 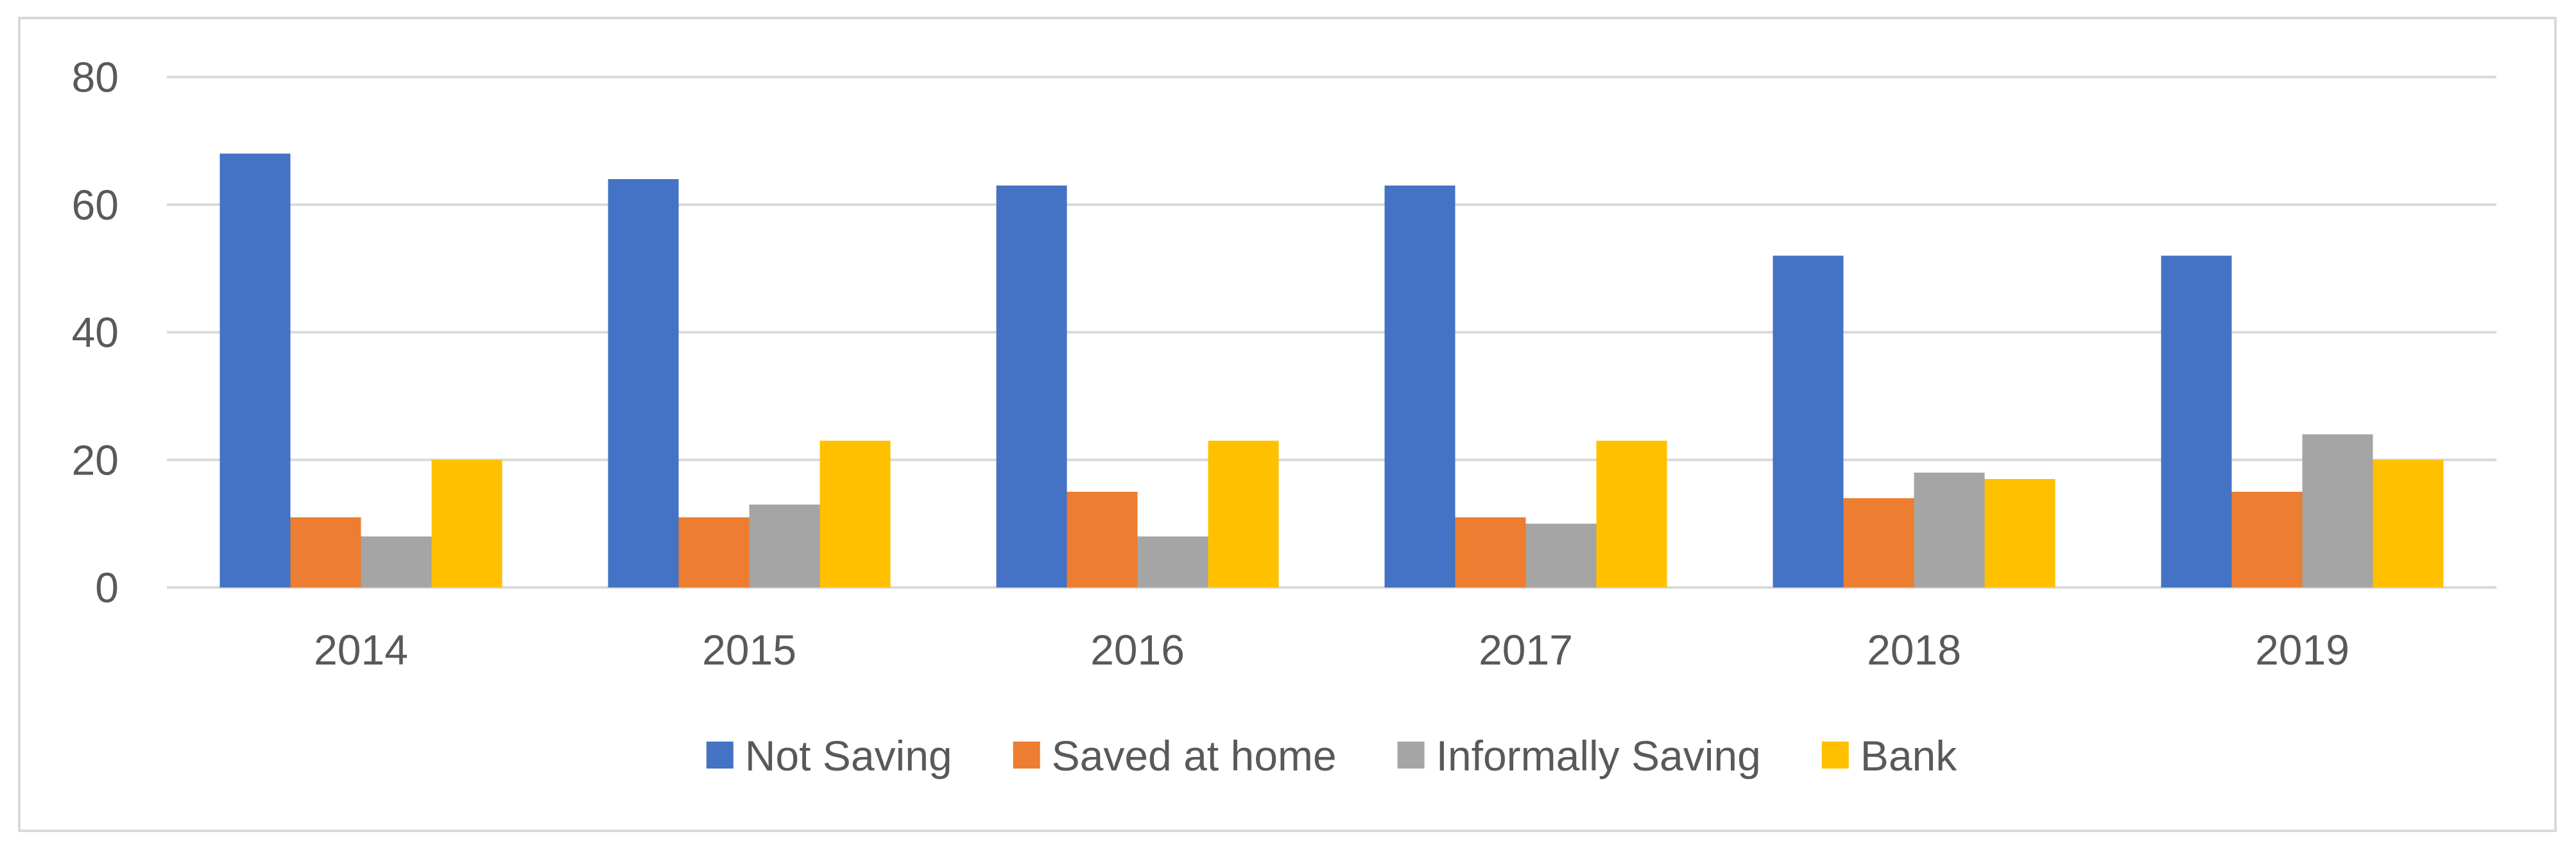 I want to click on bar-informally-saving-2015, so click(x=784, y=546).